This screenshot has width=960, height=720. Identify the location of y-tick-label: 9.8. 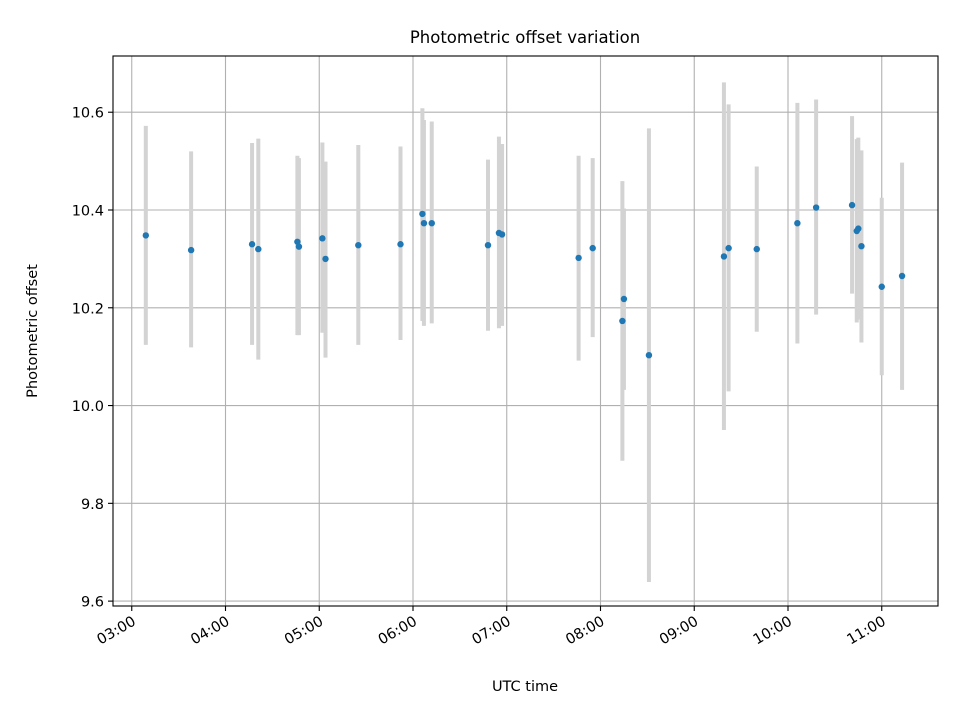
(92, 505).